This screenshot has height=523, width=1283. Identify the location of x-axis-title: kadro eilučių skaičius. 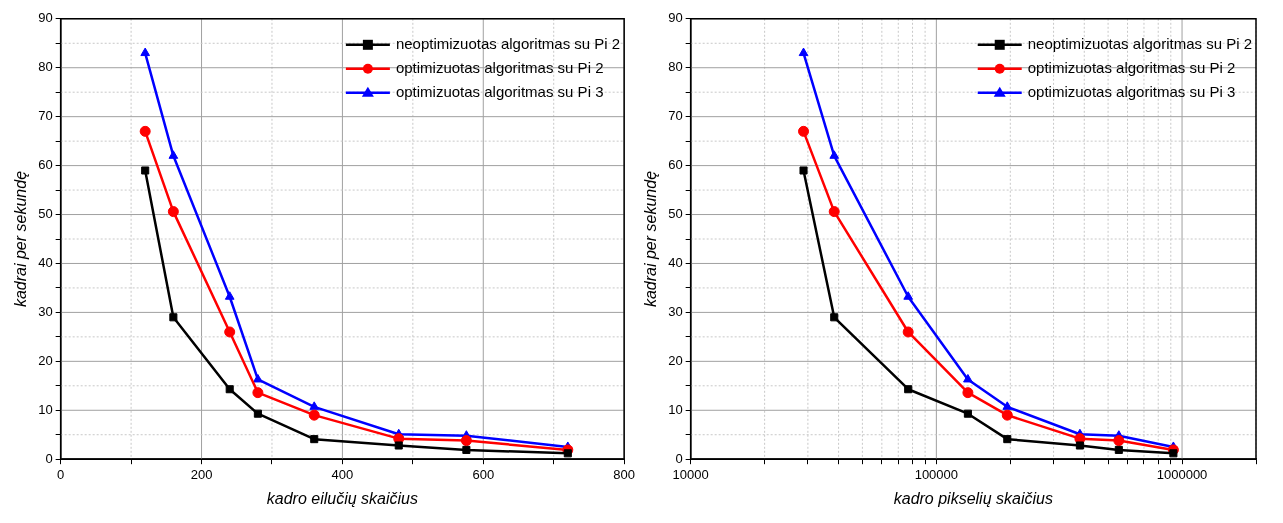
(342, 498).